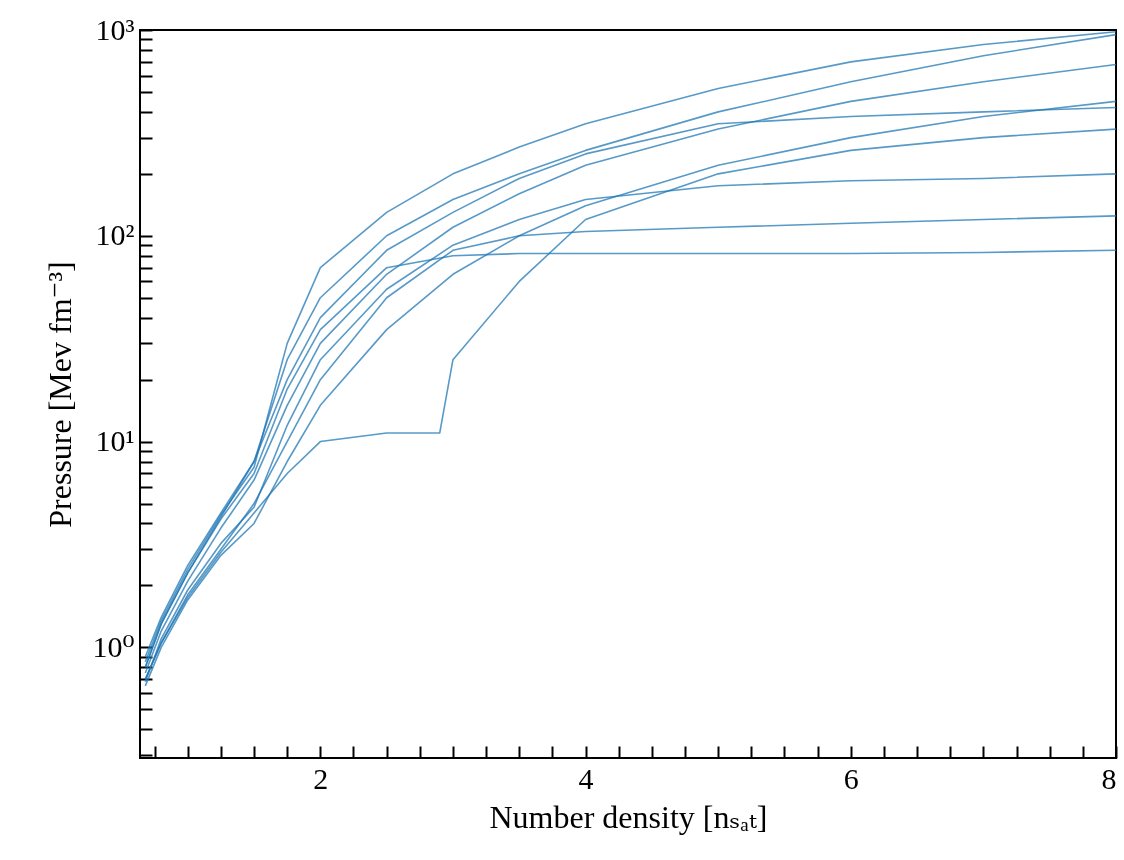  Describe the element at coordinates (851, 778) in the screenshot. I see `x-tick-label: 6` at that location.